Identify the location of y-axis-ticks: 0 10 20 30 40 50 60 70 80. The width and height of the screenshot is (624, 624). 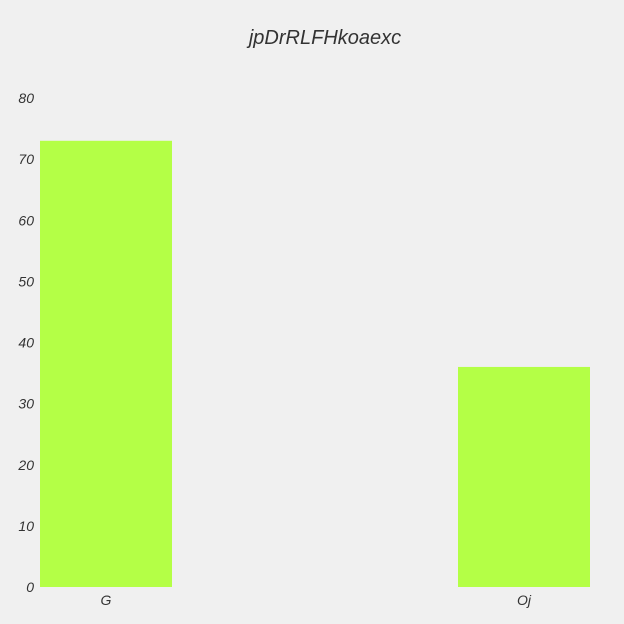
(25, 342).